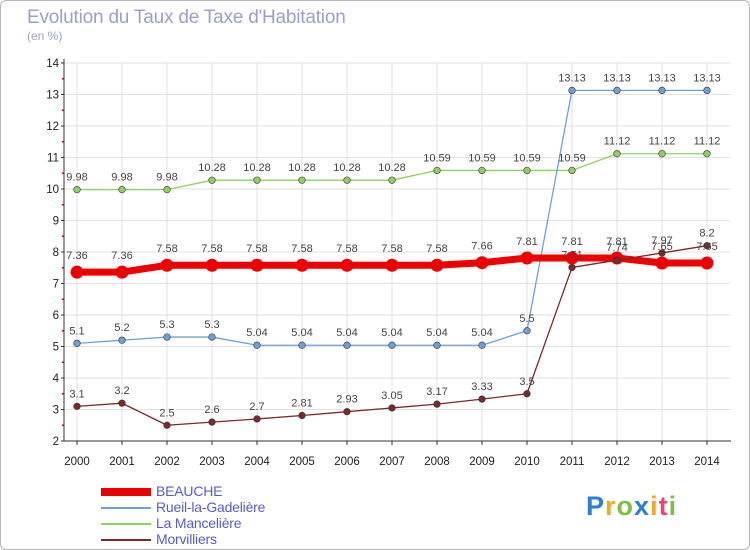 The width and height of the screenshot is (750, 550). I want to click on x-tick-label: 2007, so click(392, 462).